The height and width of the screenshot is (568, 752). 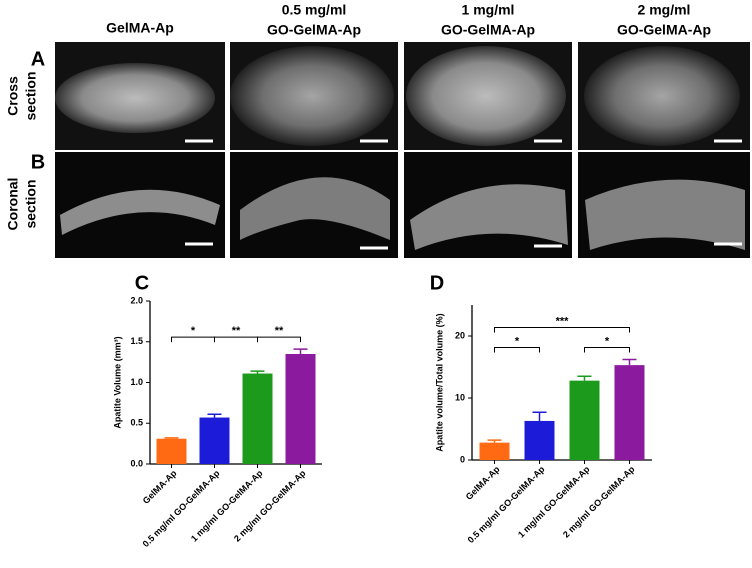 I want to click on y-axis-label: Apatite volume/Total volume (%), so click(x=439, y=382).